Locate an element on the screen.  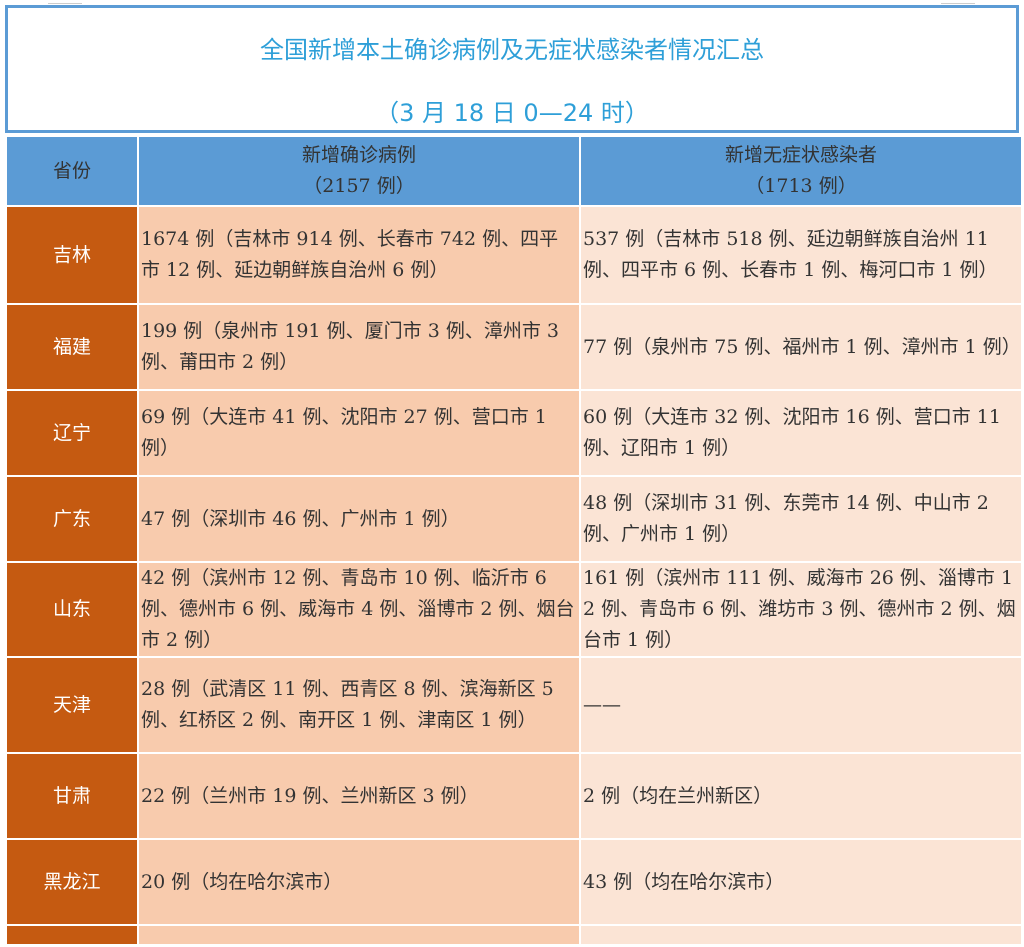
title-box: 全国新增本土确诊病例及无症状感染者情况汇总 （3 月 18 日 0—24 时） is located at coordinates (512, 69).